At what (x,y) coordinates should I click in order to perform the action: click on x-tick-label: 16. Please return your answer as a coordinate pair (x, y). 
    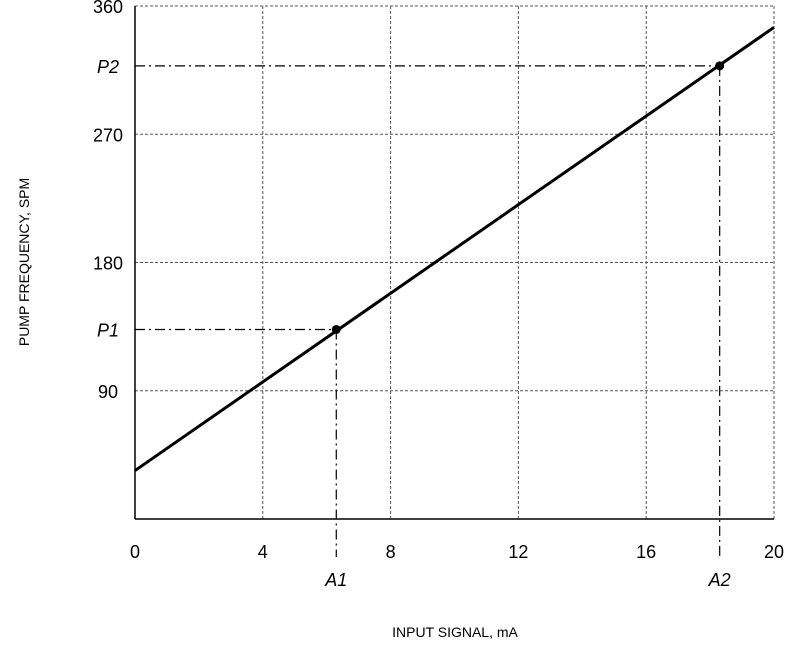
    Looking at the image, I should click on (646, 552).